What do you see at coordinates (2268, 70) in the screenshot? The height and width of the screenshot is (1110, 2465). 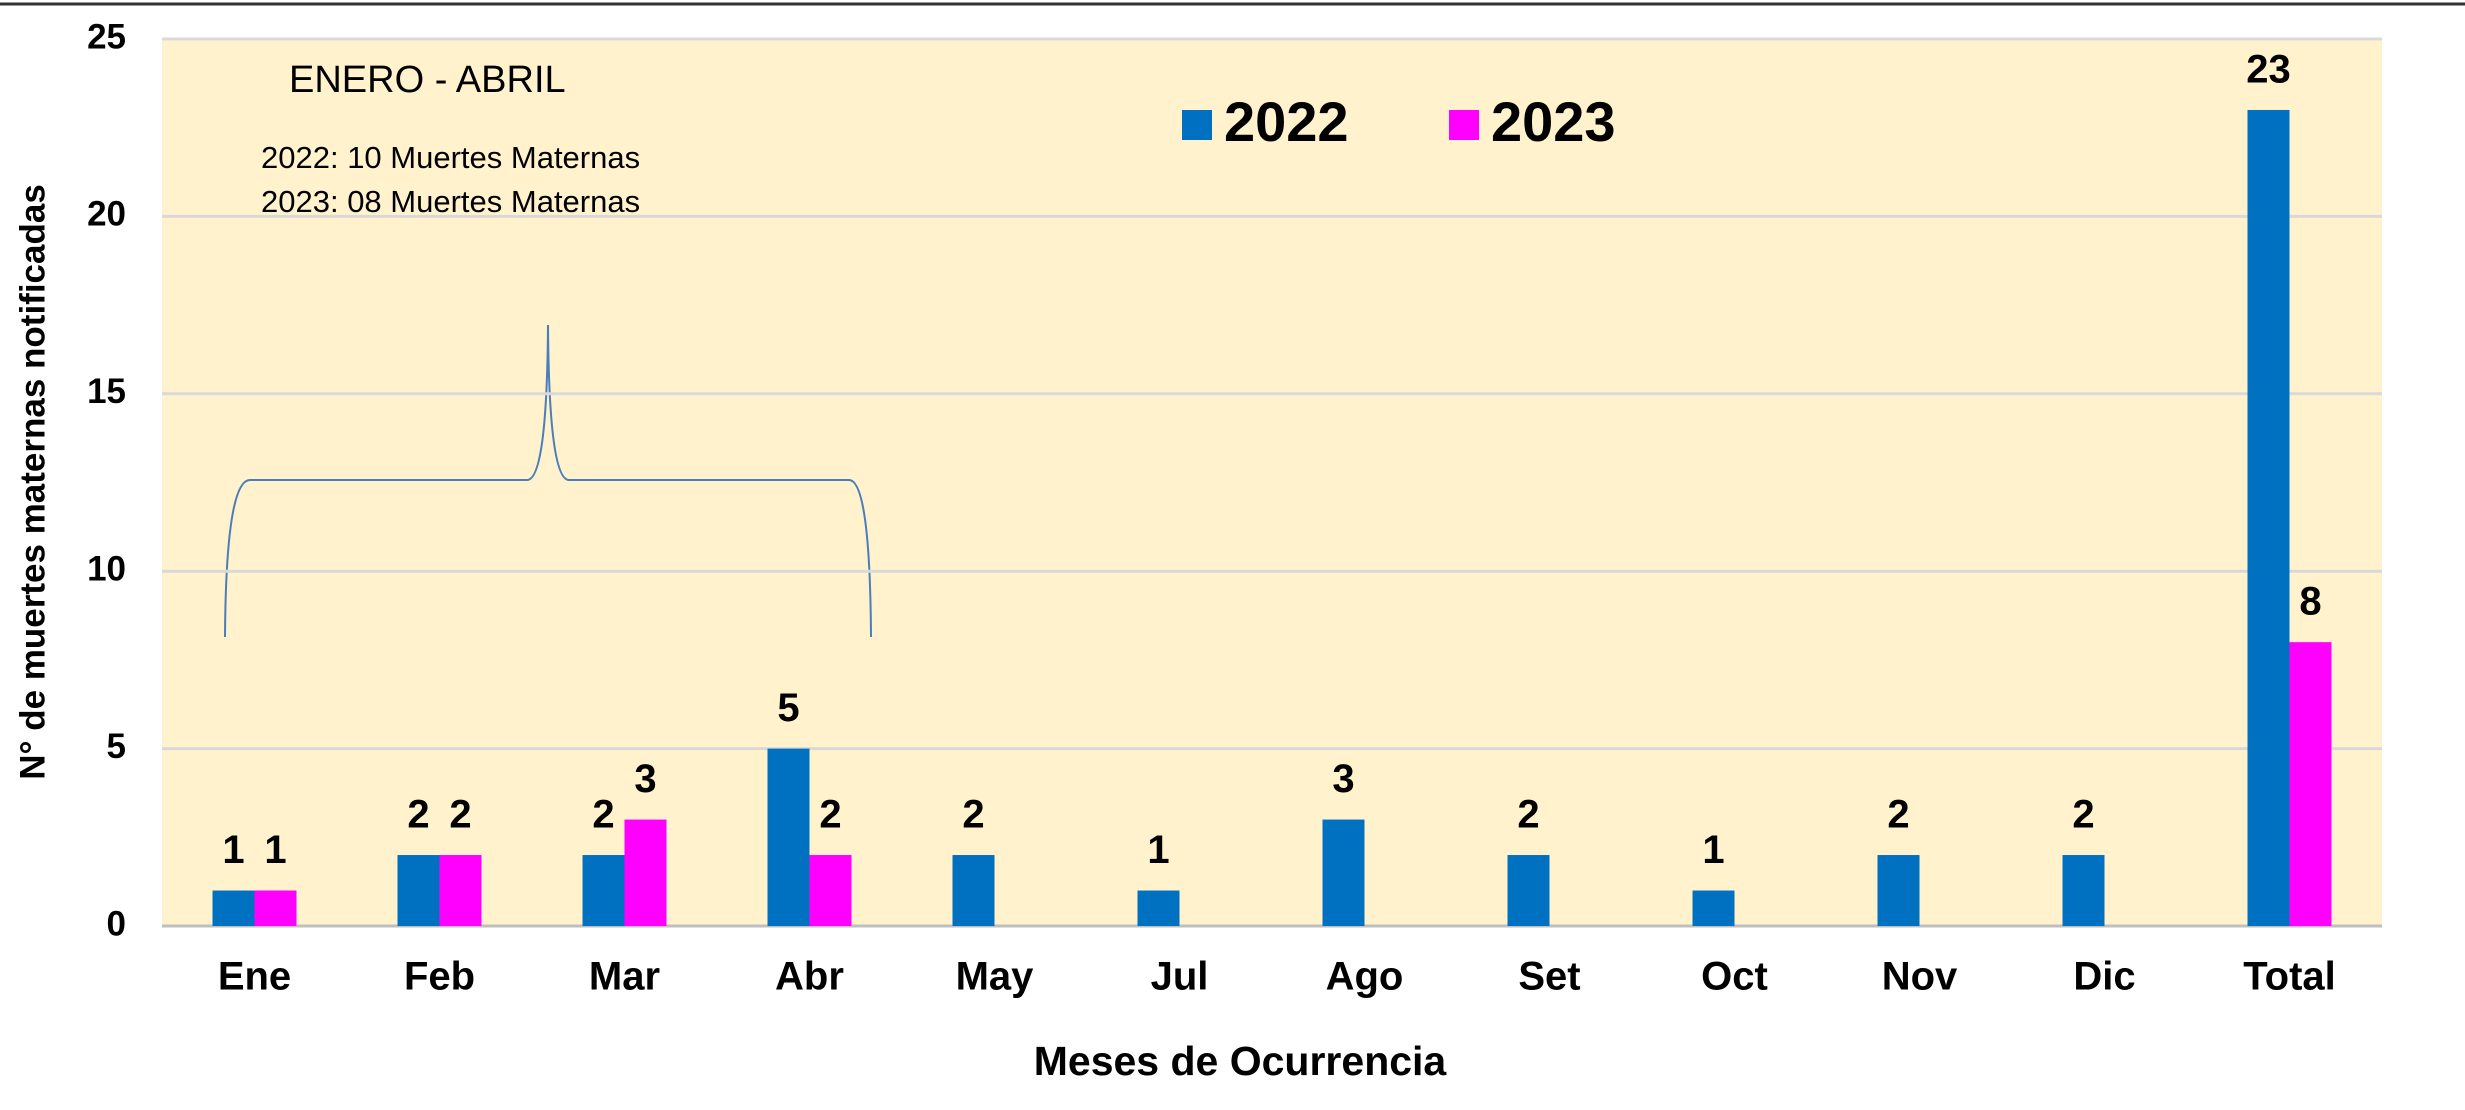 I see `data-label: 23` at bounding box center [2268, 70].